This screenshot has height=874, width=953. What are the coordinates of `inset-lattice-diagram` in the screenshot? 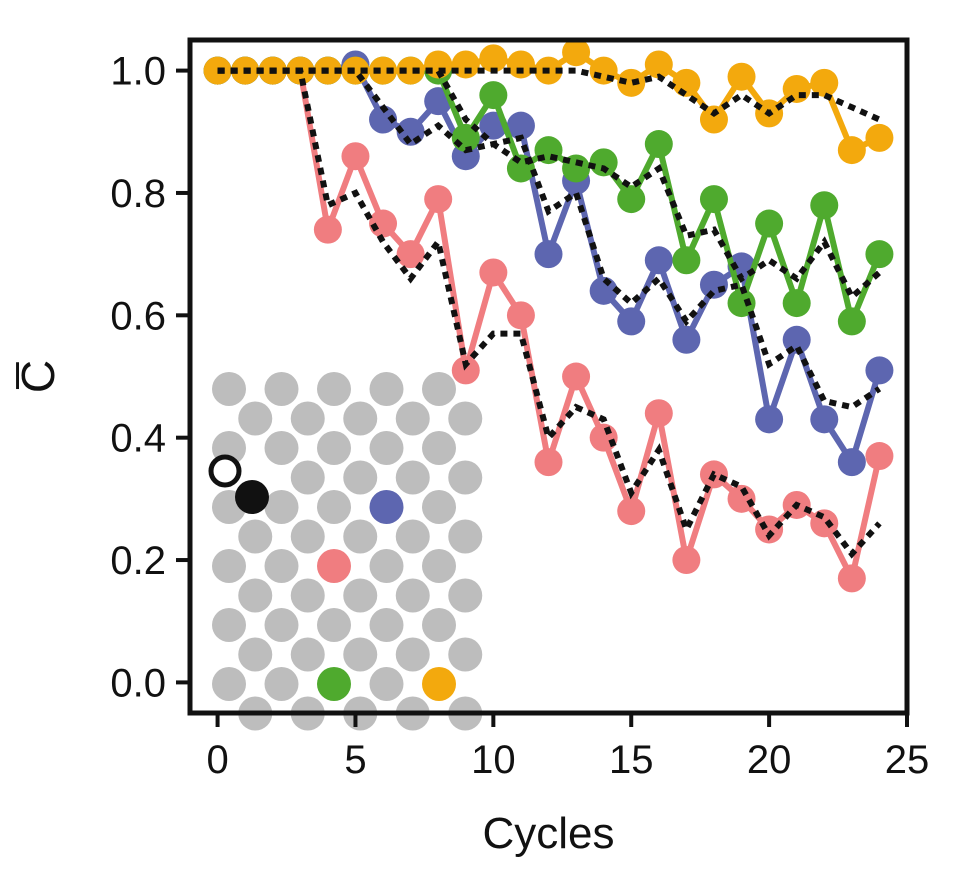 It's located at (345, 551).